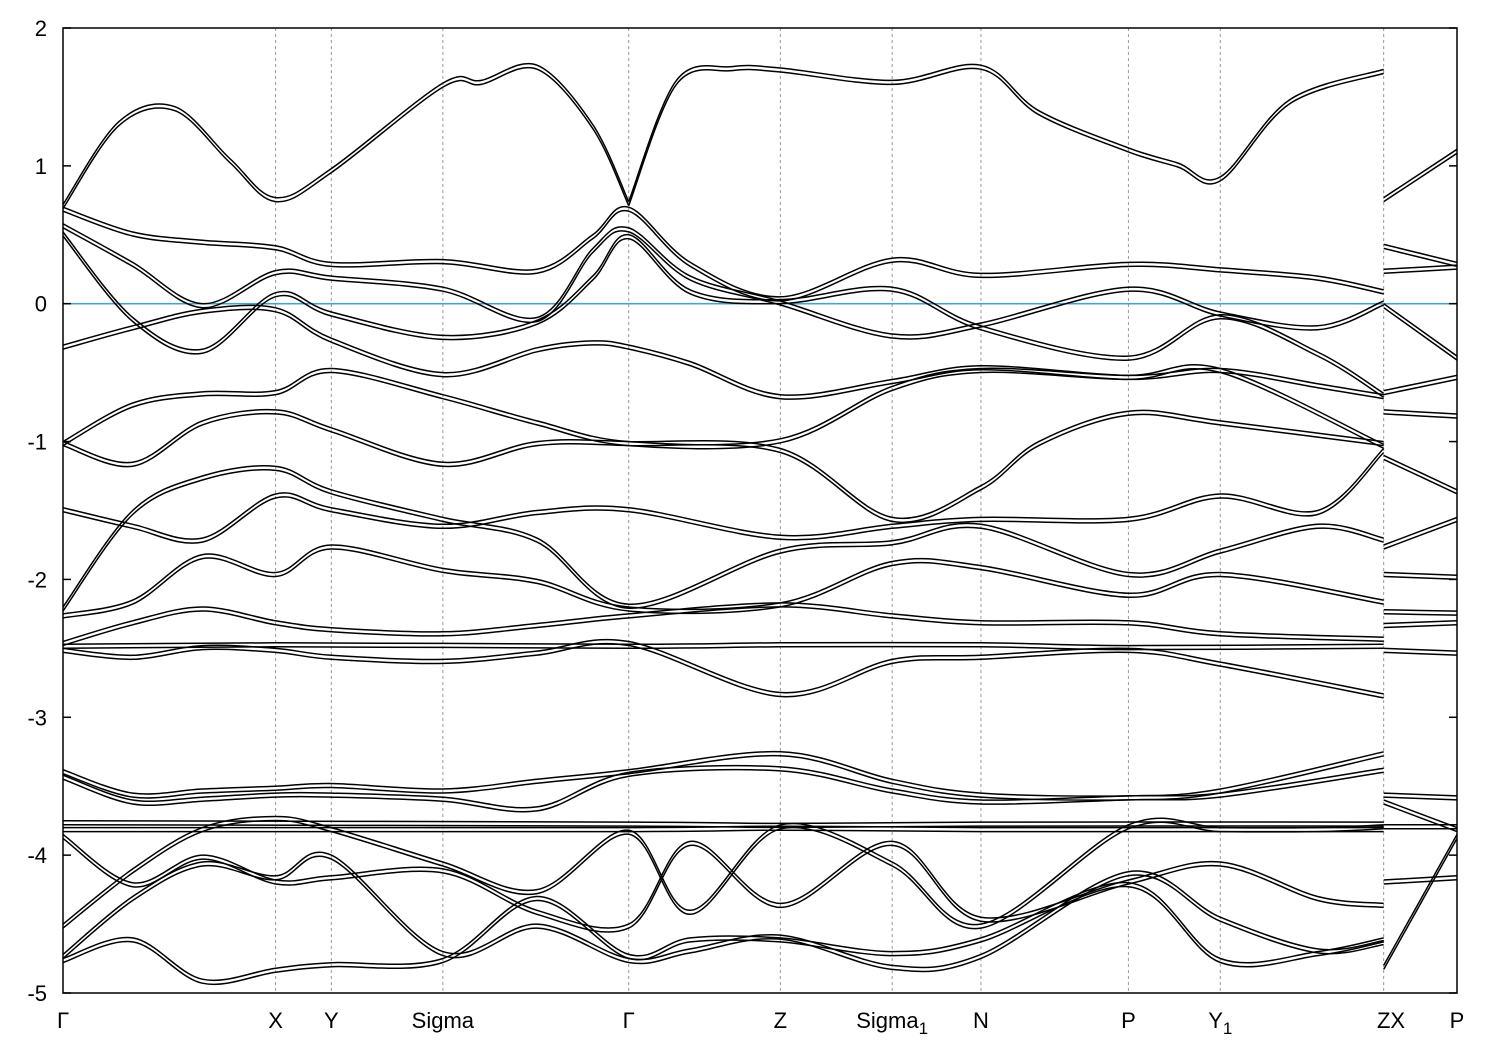 The image size is (1500, 1050). I want to click on x-tick-label: Sigma, so click(443, 1020).